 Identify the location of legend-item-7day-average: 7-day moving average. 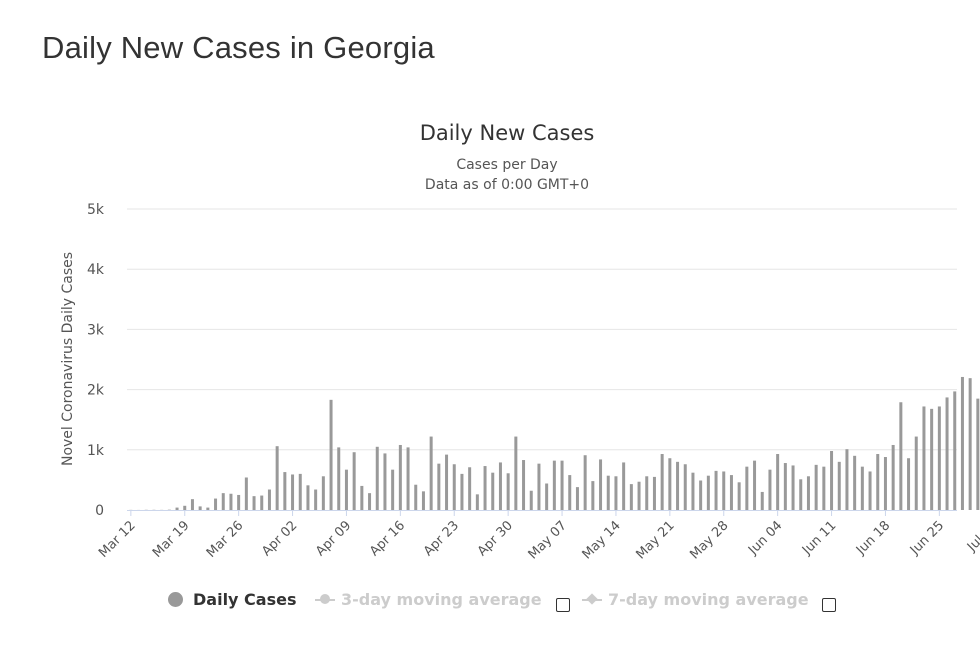
(695, 599).